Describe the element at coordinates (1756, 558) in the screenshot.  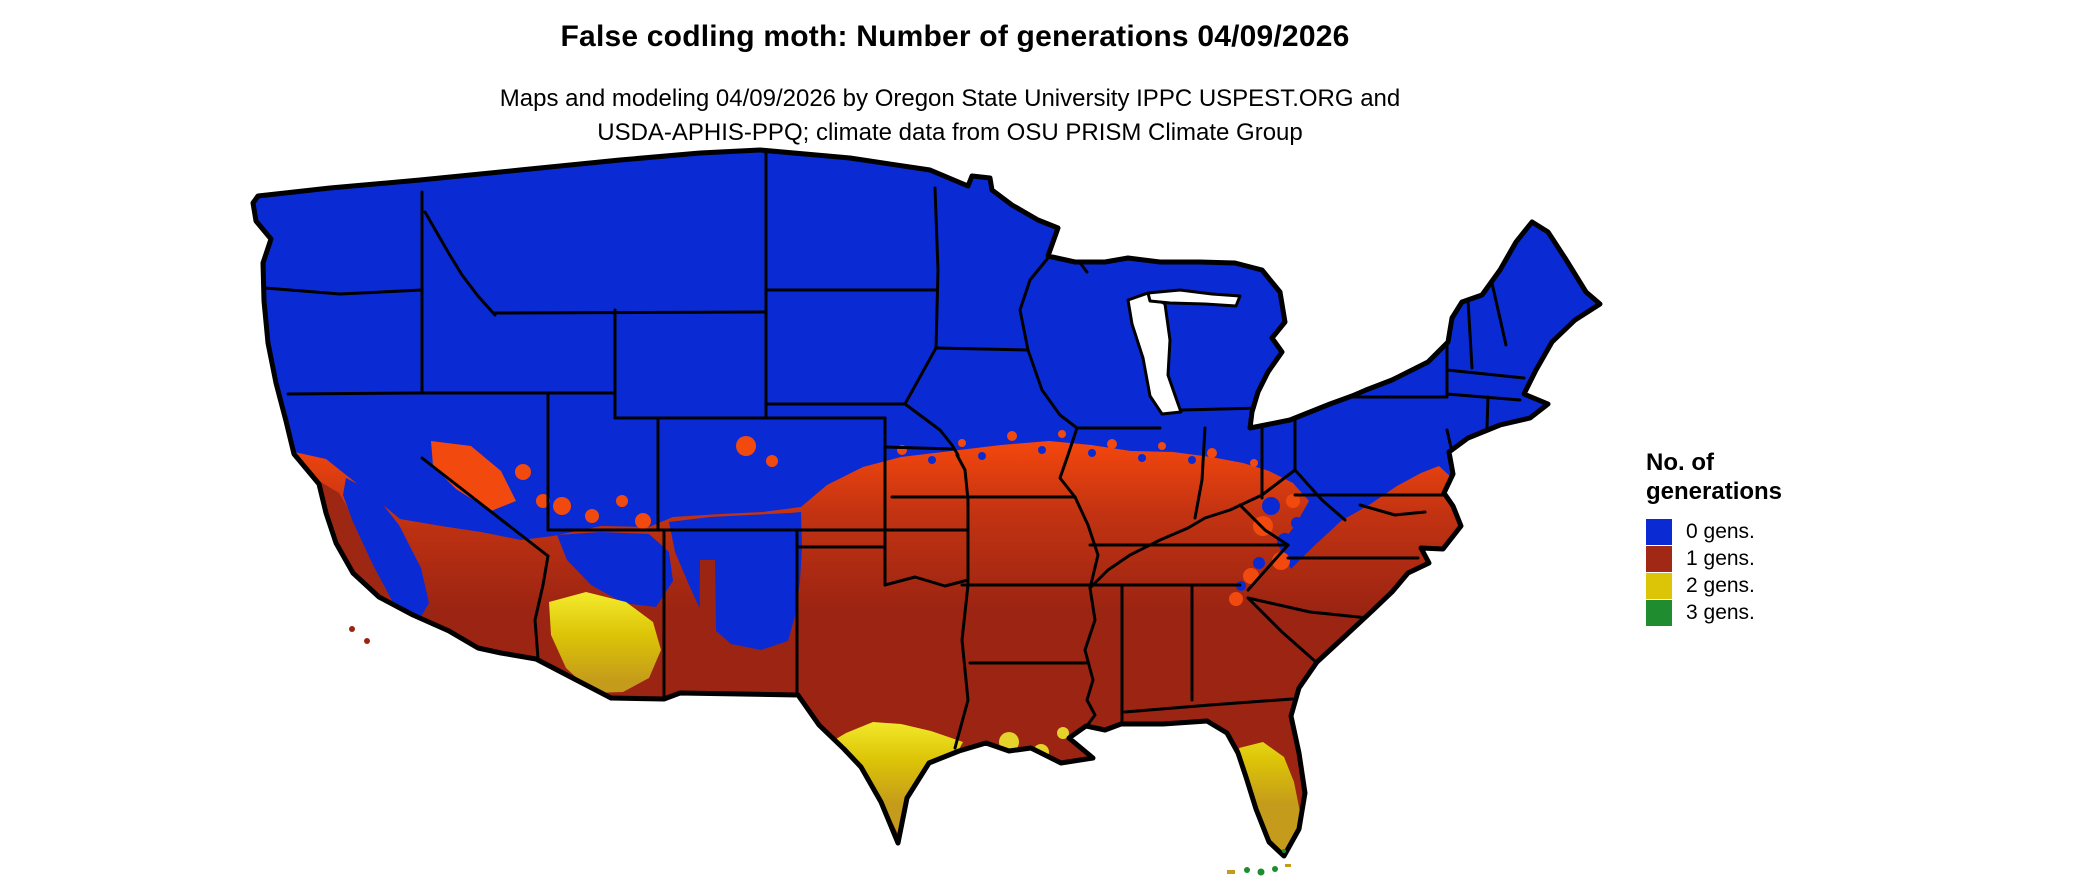
I see `legend-item-1-gens: 1 gens.` at that location.